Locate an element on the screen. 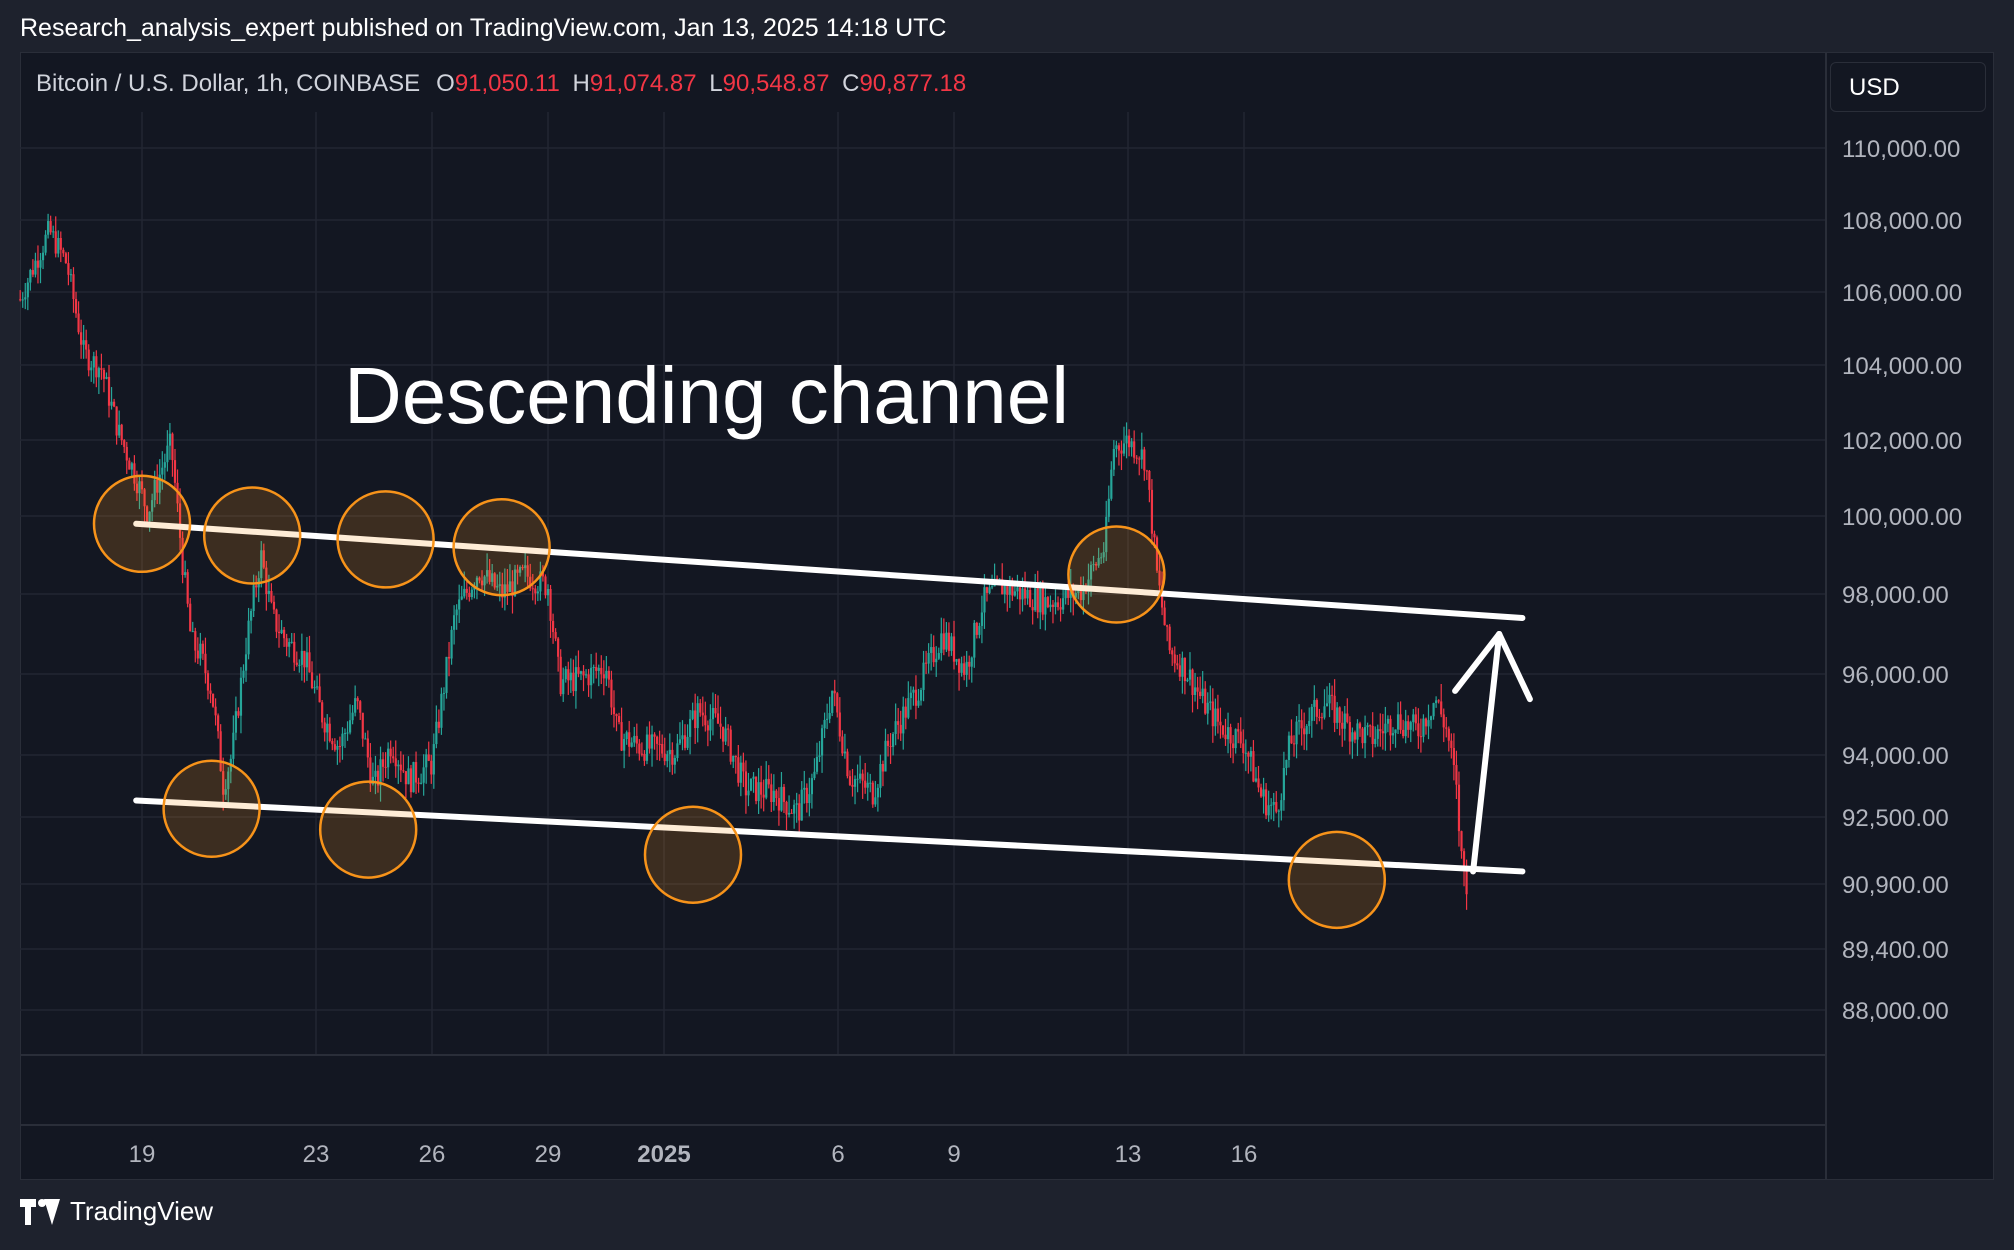 The image size is (2014, 1250). touch-point-circle is located at coordinates (1116, 574).